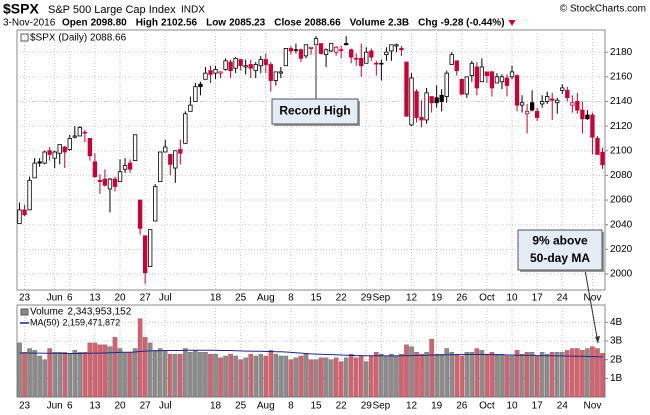 The width and height of the screenshot is (650, 415). I want to click on x-tick-label: Oct, so click(487, 406).